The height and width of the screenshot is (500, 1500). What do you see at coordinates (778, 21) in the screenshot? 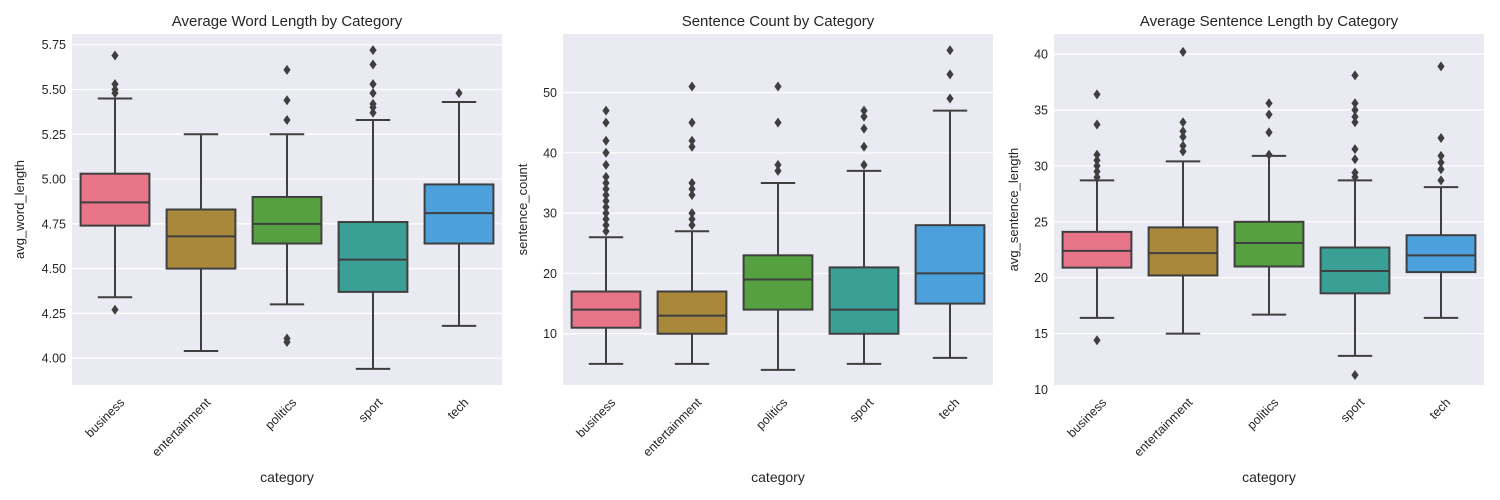
I see `chart-title: Sentence Count by Category` at bounding box center [778, 21].